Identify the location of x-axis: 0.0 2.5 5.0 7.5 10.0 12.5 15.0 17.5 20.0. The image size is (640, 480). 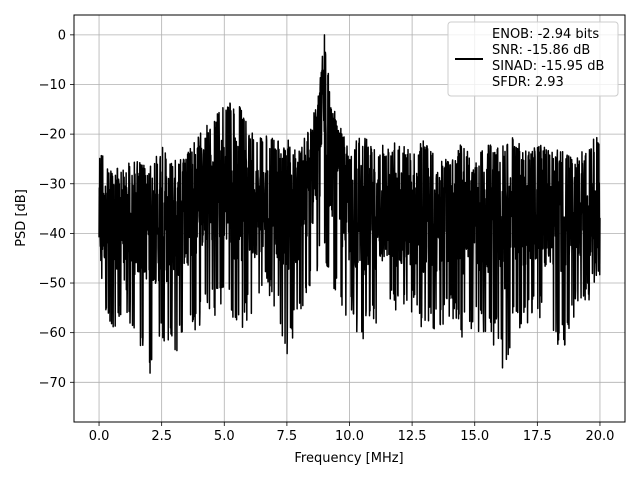
(351, 433).